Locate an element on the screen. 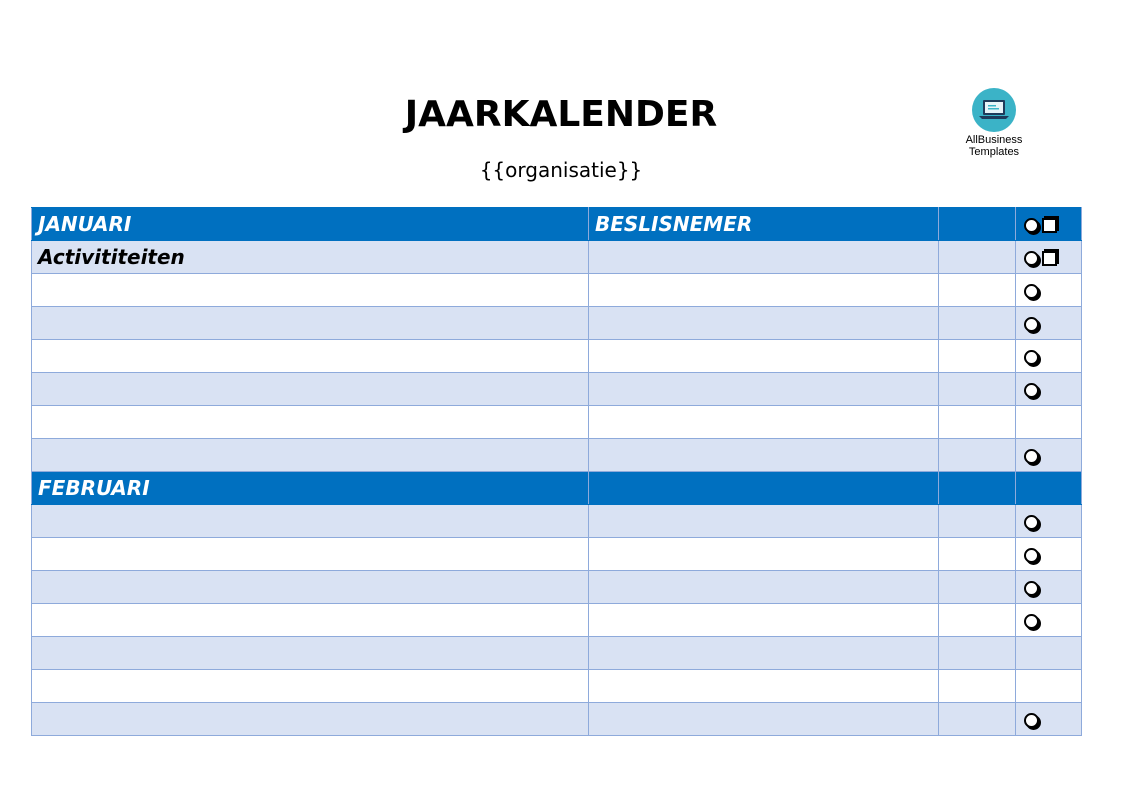  month-label: FEBRUARI is located at coordinates (310, 488).